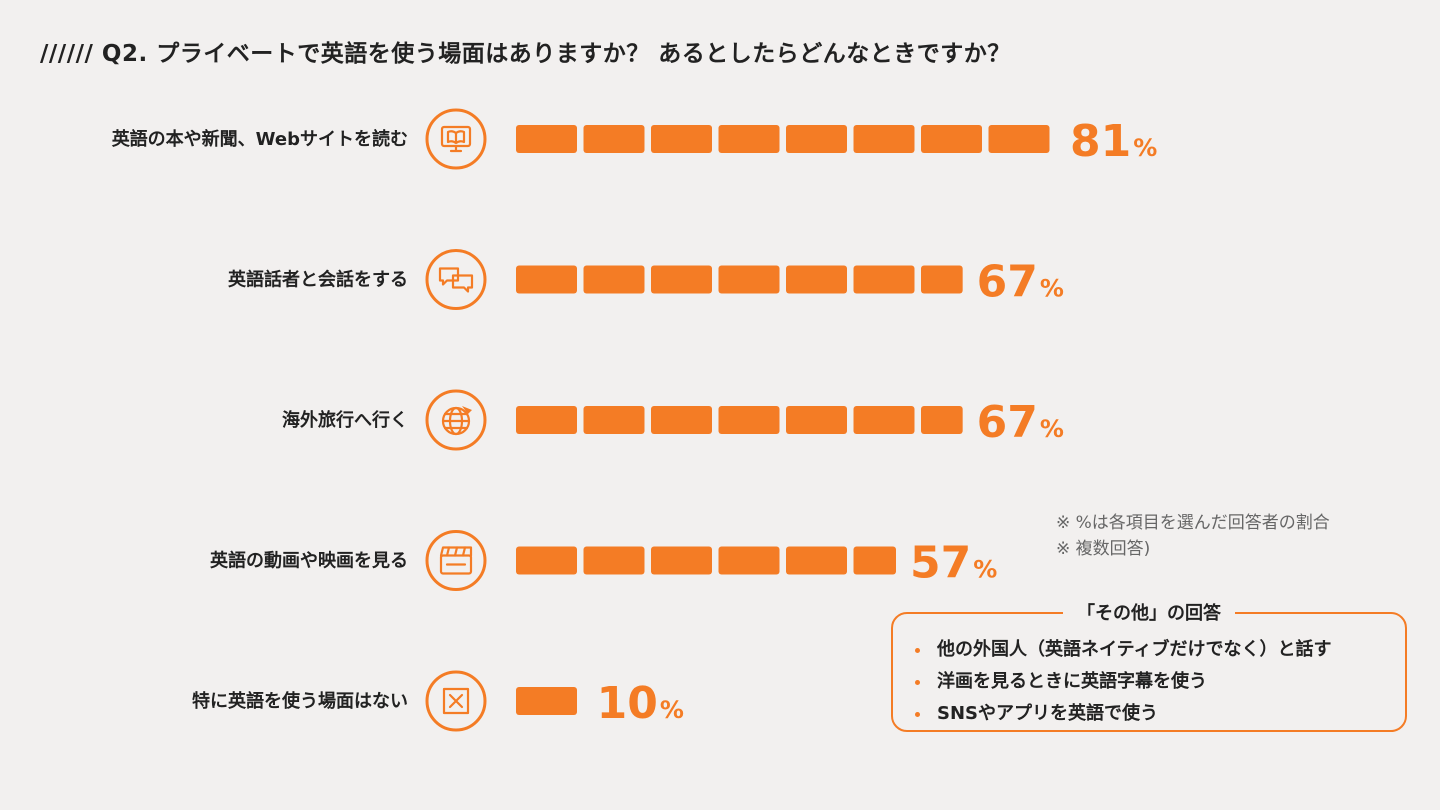 The image size is (1440, 810). What do you see at coordinates (627, 703) in the screenshot?
I see `value-number: 10` at bounding box center [627, 703].